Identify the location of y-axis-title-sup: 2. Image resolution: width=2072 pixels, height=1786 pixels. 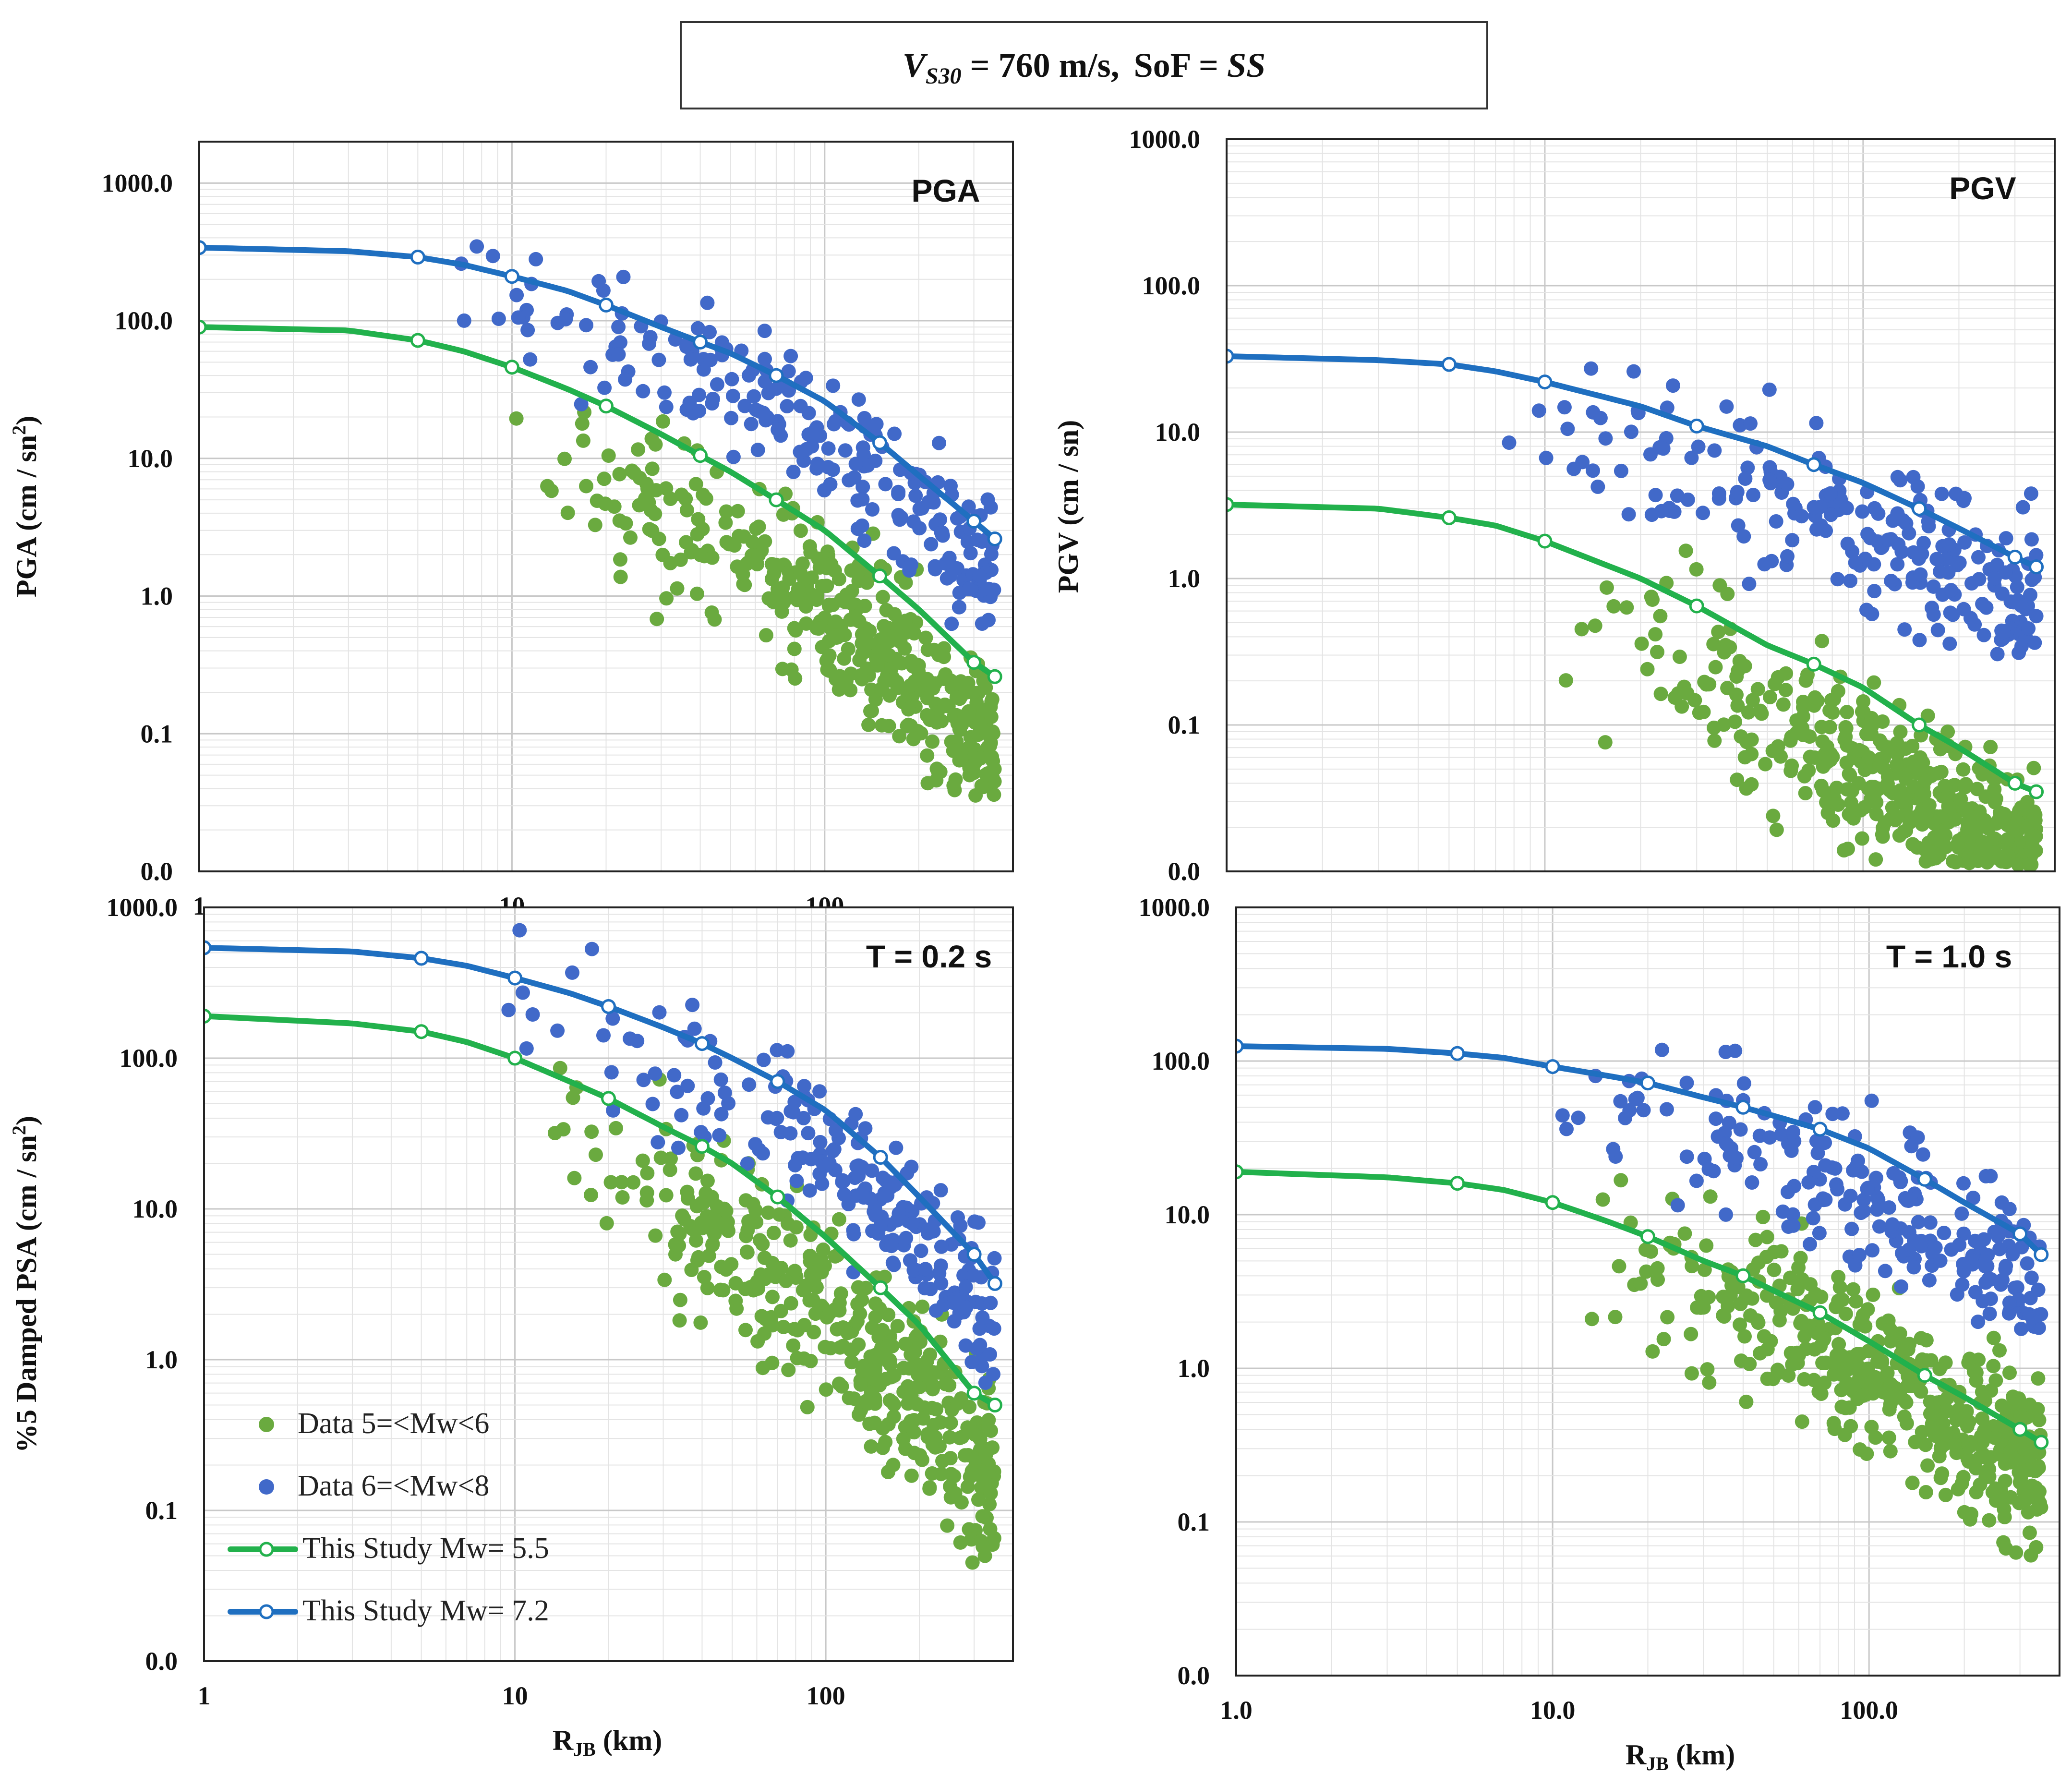
(19, 430).